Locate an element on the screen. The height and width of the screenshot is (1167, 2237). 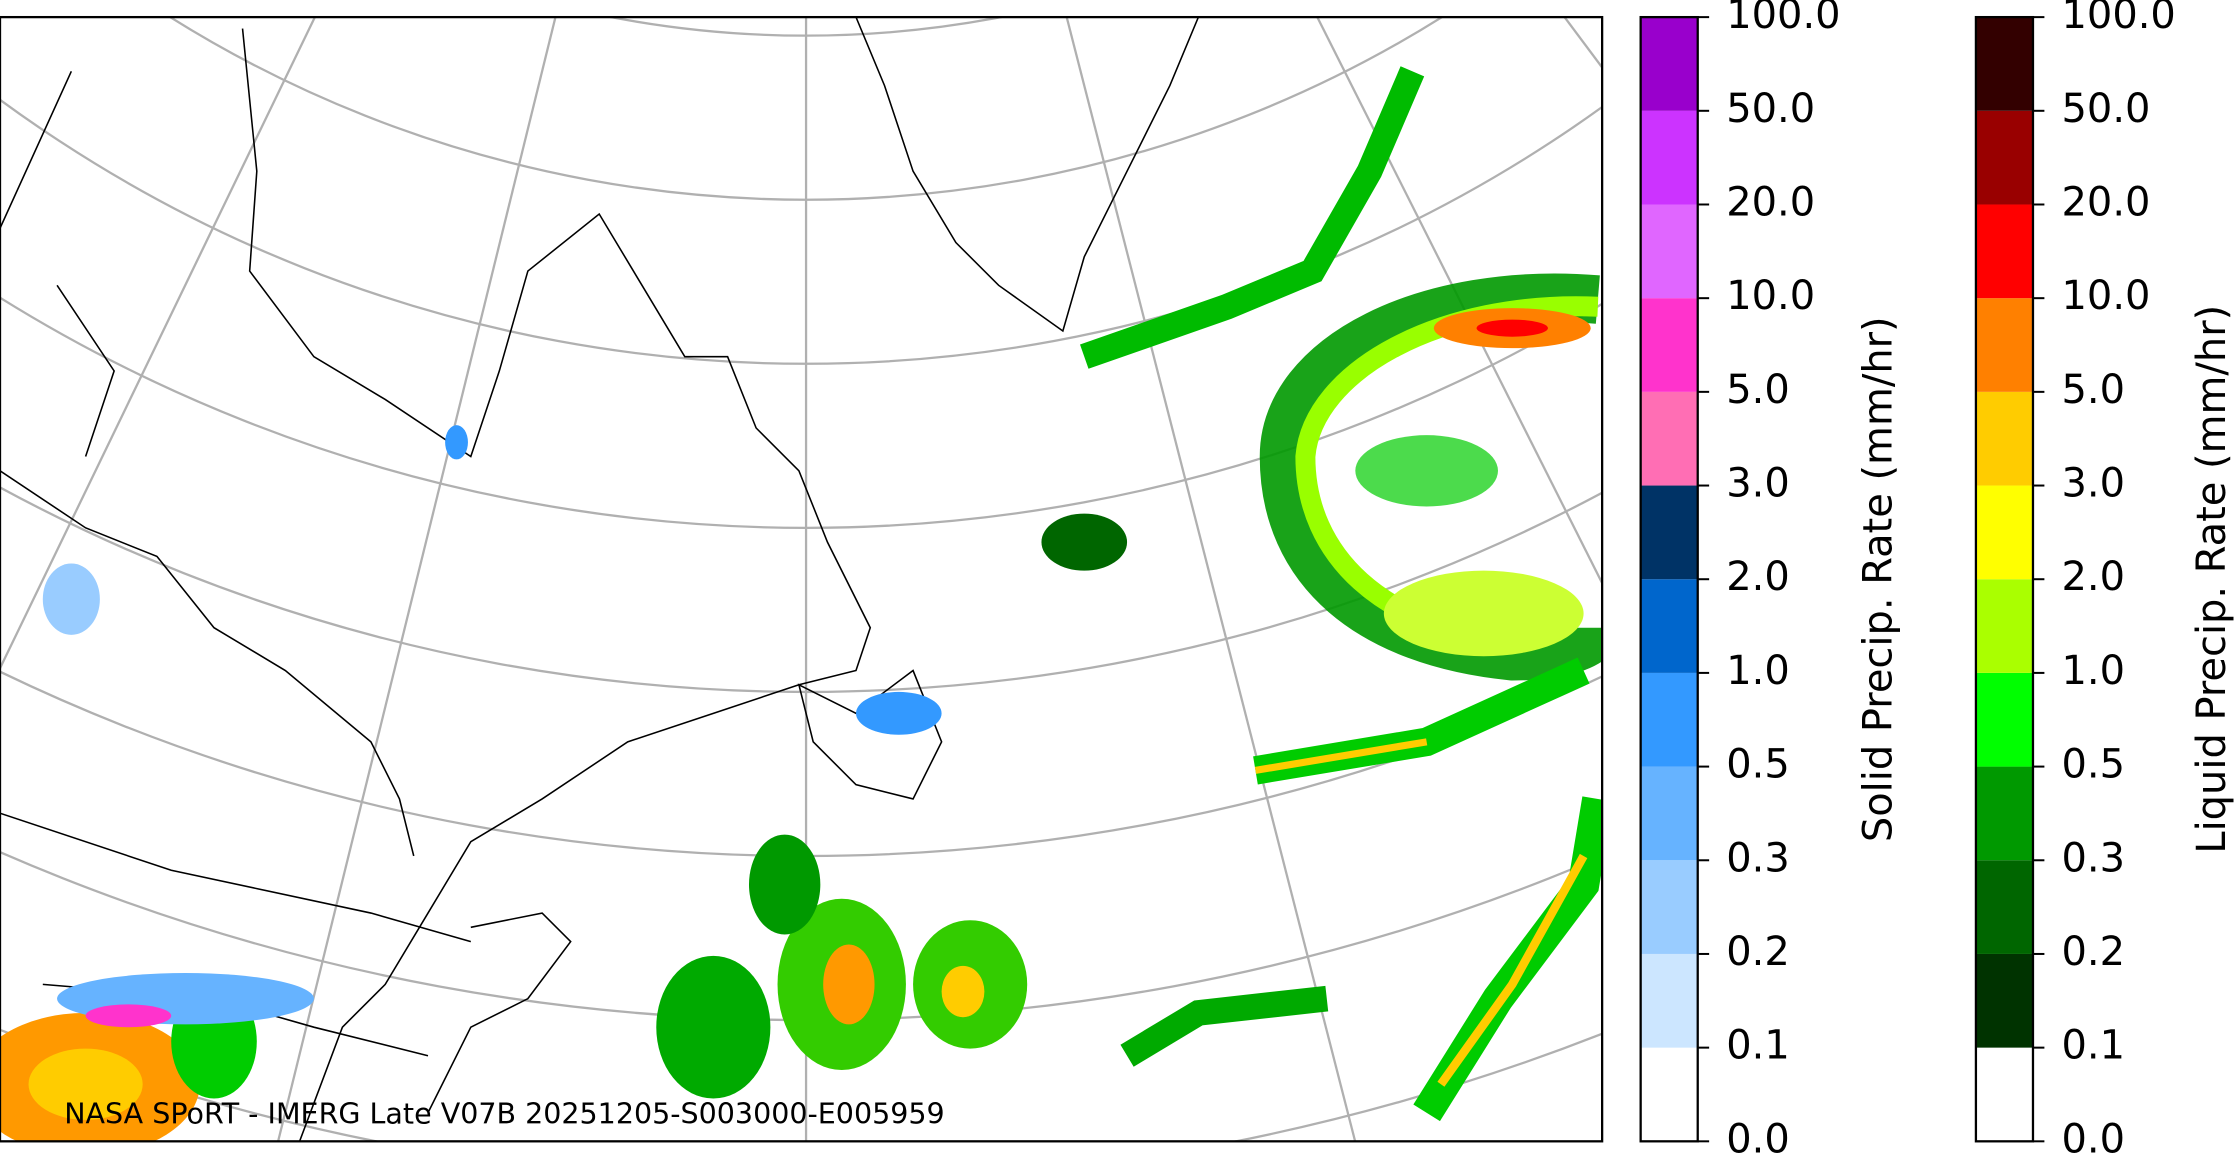
colorbar-label: Solid Precip. Rate (mm/hr) is located at coordinates (1878, 579).